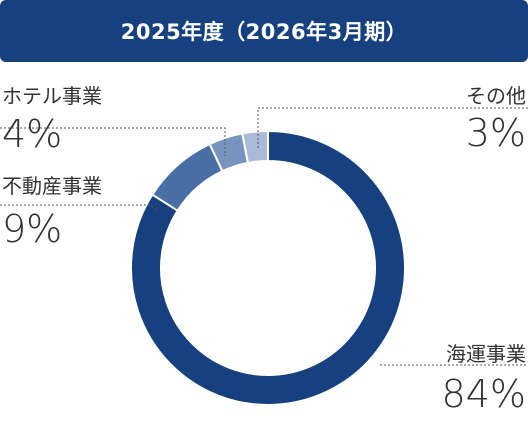  Describe the element at coordinates (187, 177) in the screenshot. I see `slice-realestate` at that location.